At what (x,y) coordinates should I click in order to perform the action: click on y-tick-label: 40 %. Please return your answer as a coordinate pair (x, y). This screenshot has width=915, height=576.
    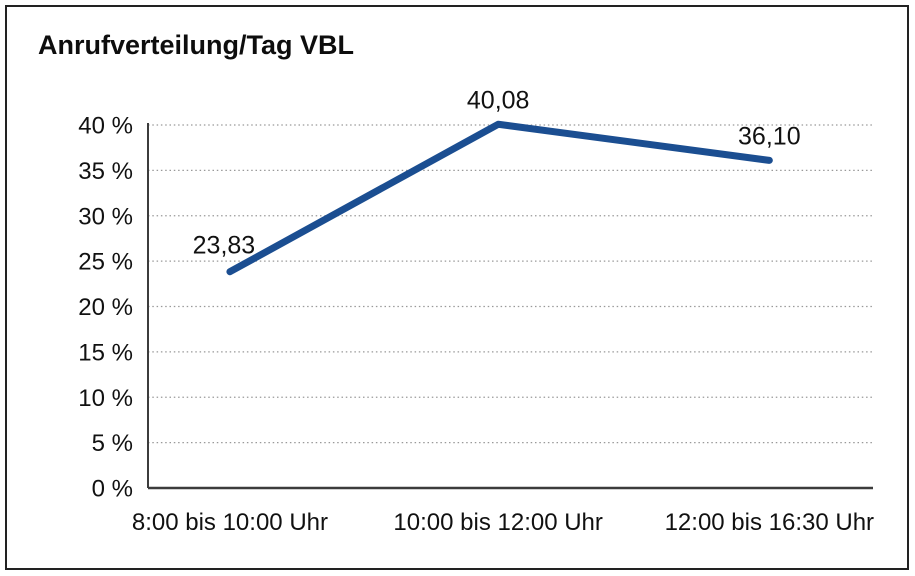
    Looking at the image, I should click on (105, 126).